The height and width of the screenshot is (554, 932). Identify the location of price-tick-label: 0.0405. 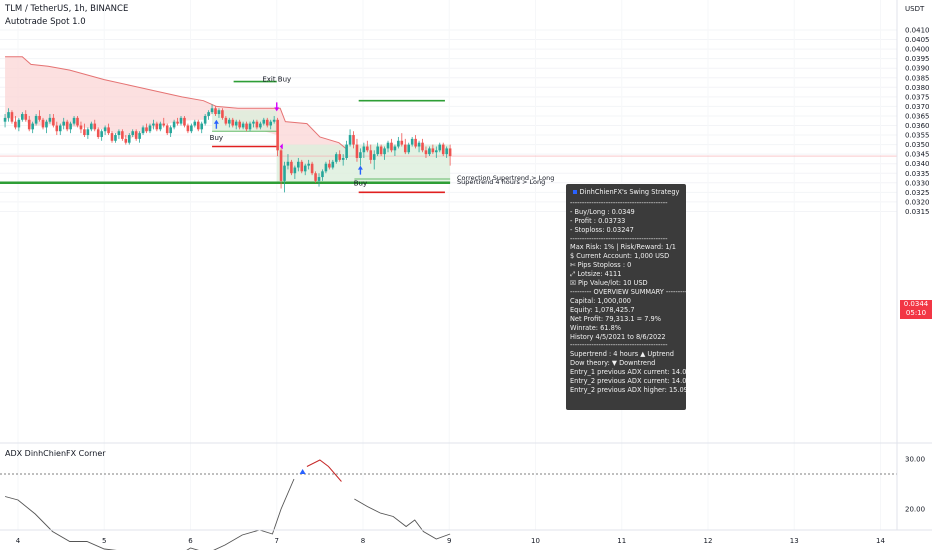
(917, 40).